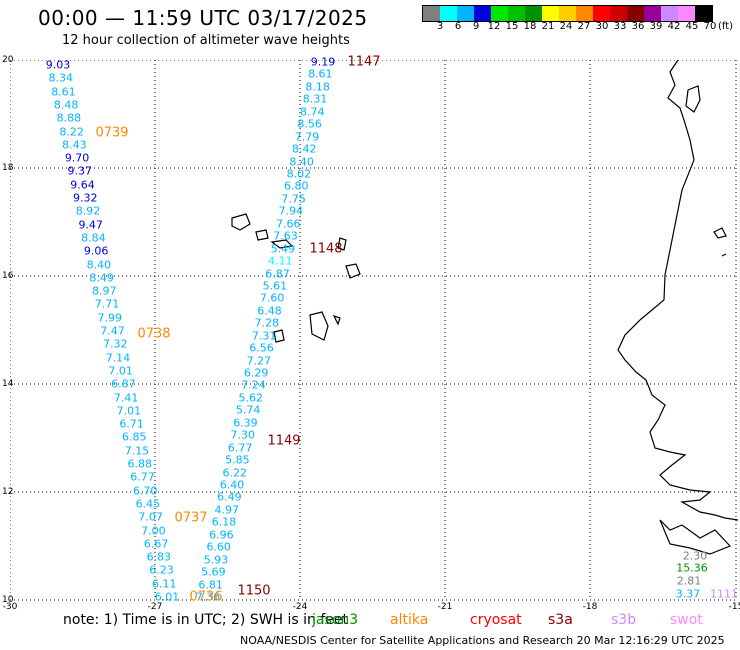 This screenshot has width=740, height=650. I want to click on legend-tick-label: 30, so click(602, 26).